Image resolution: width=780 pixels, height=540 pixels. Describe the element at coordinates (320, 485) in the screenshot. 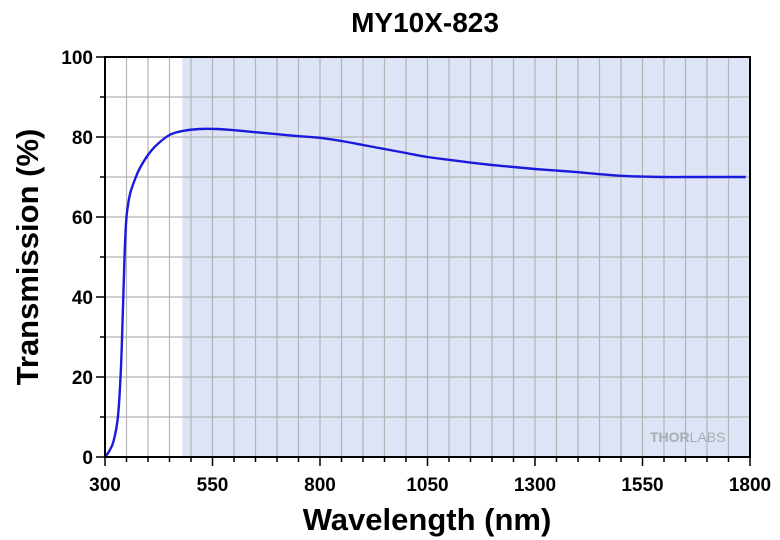

I see `x-tick-label: 800` at that location.